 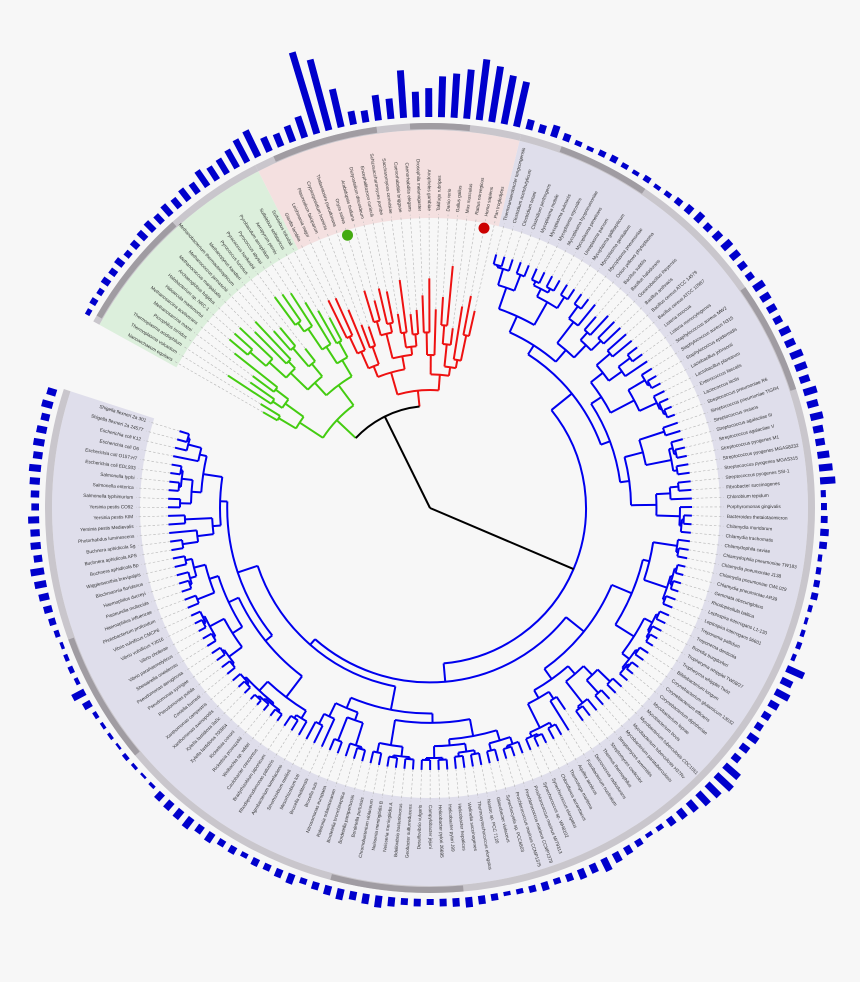 What do you see at coordinates (407, 462) in the screenshot?
I see `root-branch` at bounding box center [407, 462].